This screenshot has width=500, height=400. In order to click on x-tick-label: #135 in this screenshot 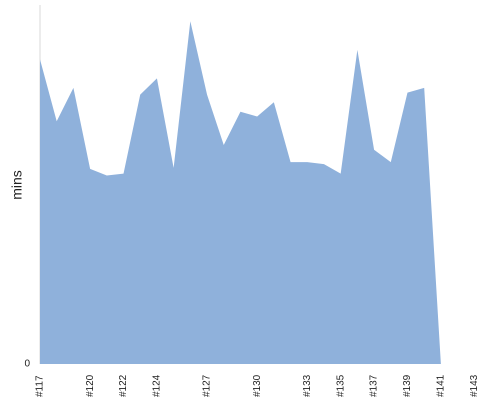, I will do `click(340, 385)`.